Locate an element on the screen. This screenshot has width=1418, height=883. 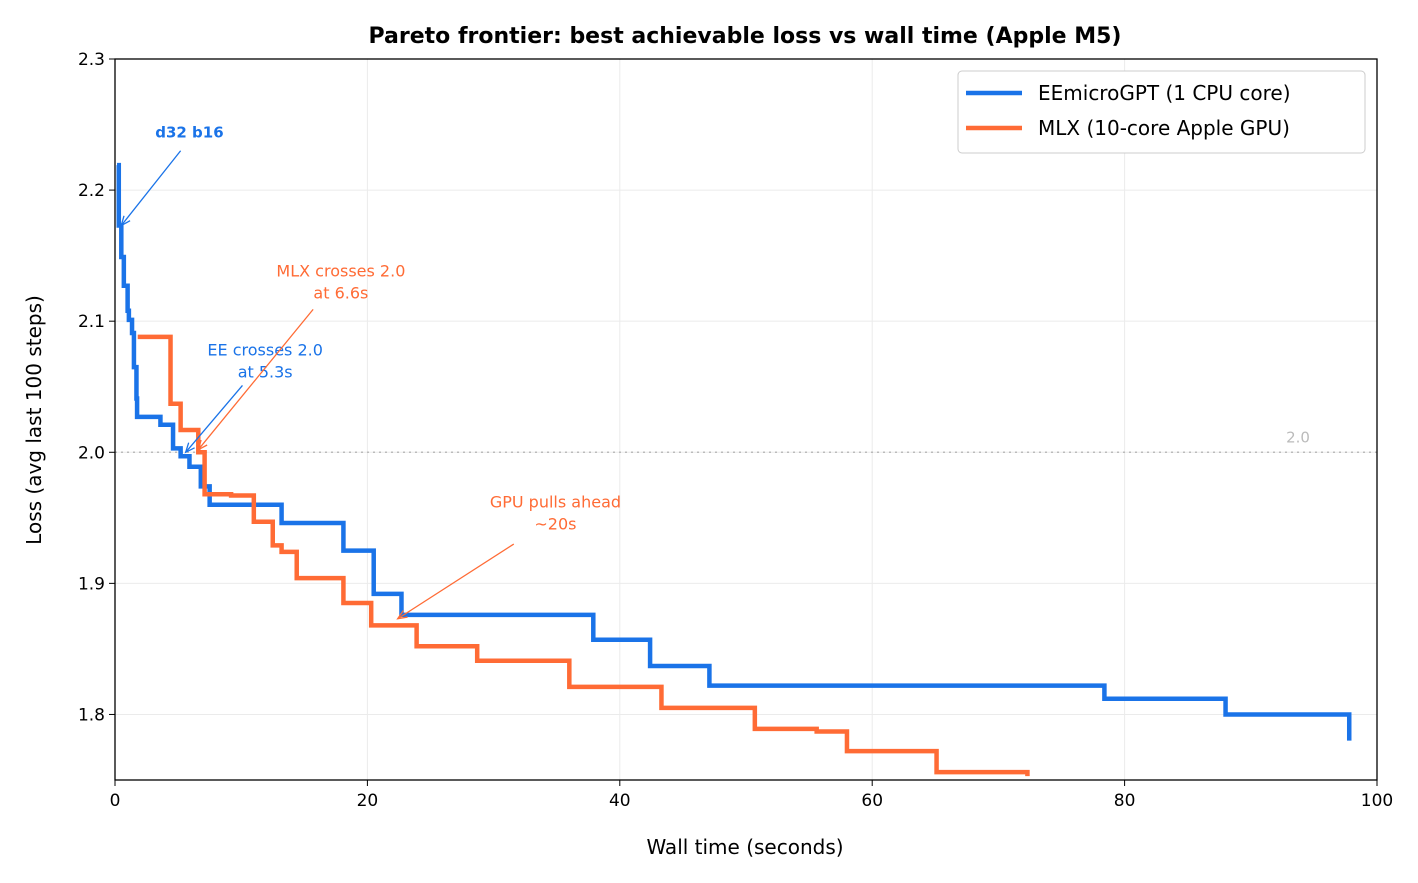
y-tick-label: 1.9 is located at coordinates (91, 584).